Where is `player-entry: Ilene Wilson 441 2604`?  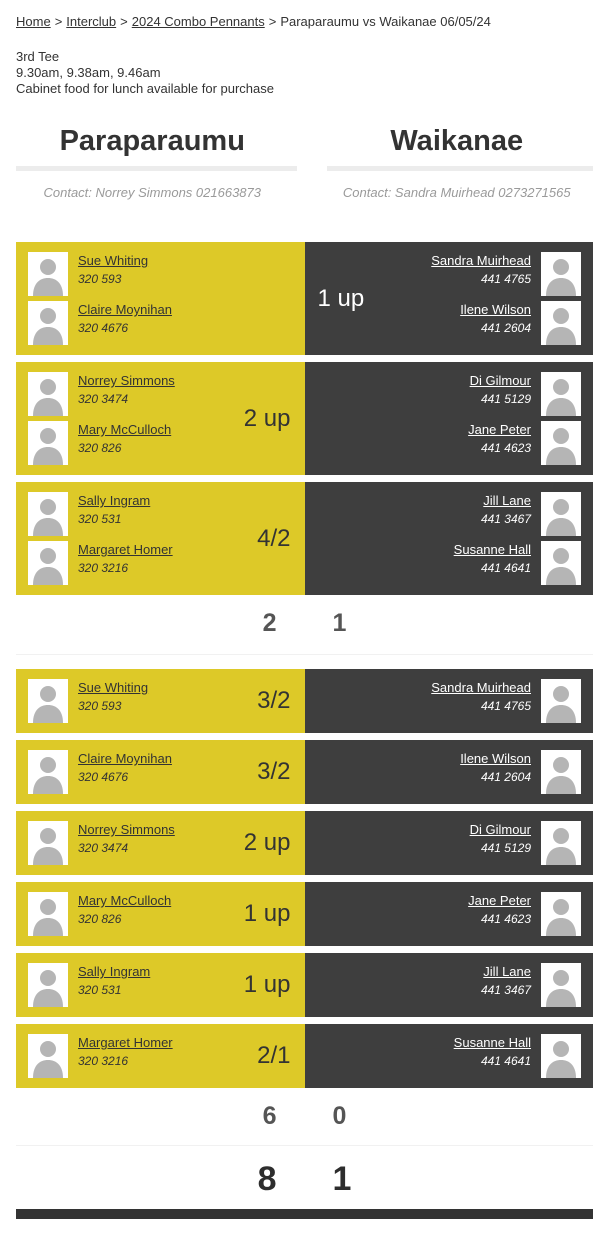
player-entry: Ilene Wilson 441 2604 is located at coordinates (520, 323).